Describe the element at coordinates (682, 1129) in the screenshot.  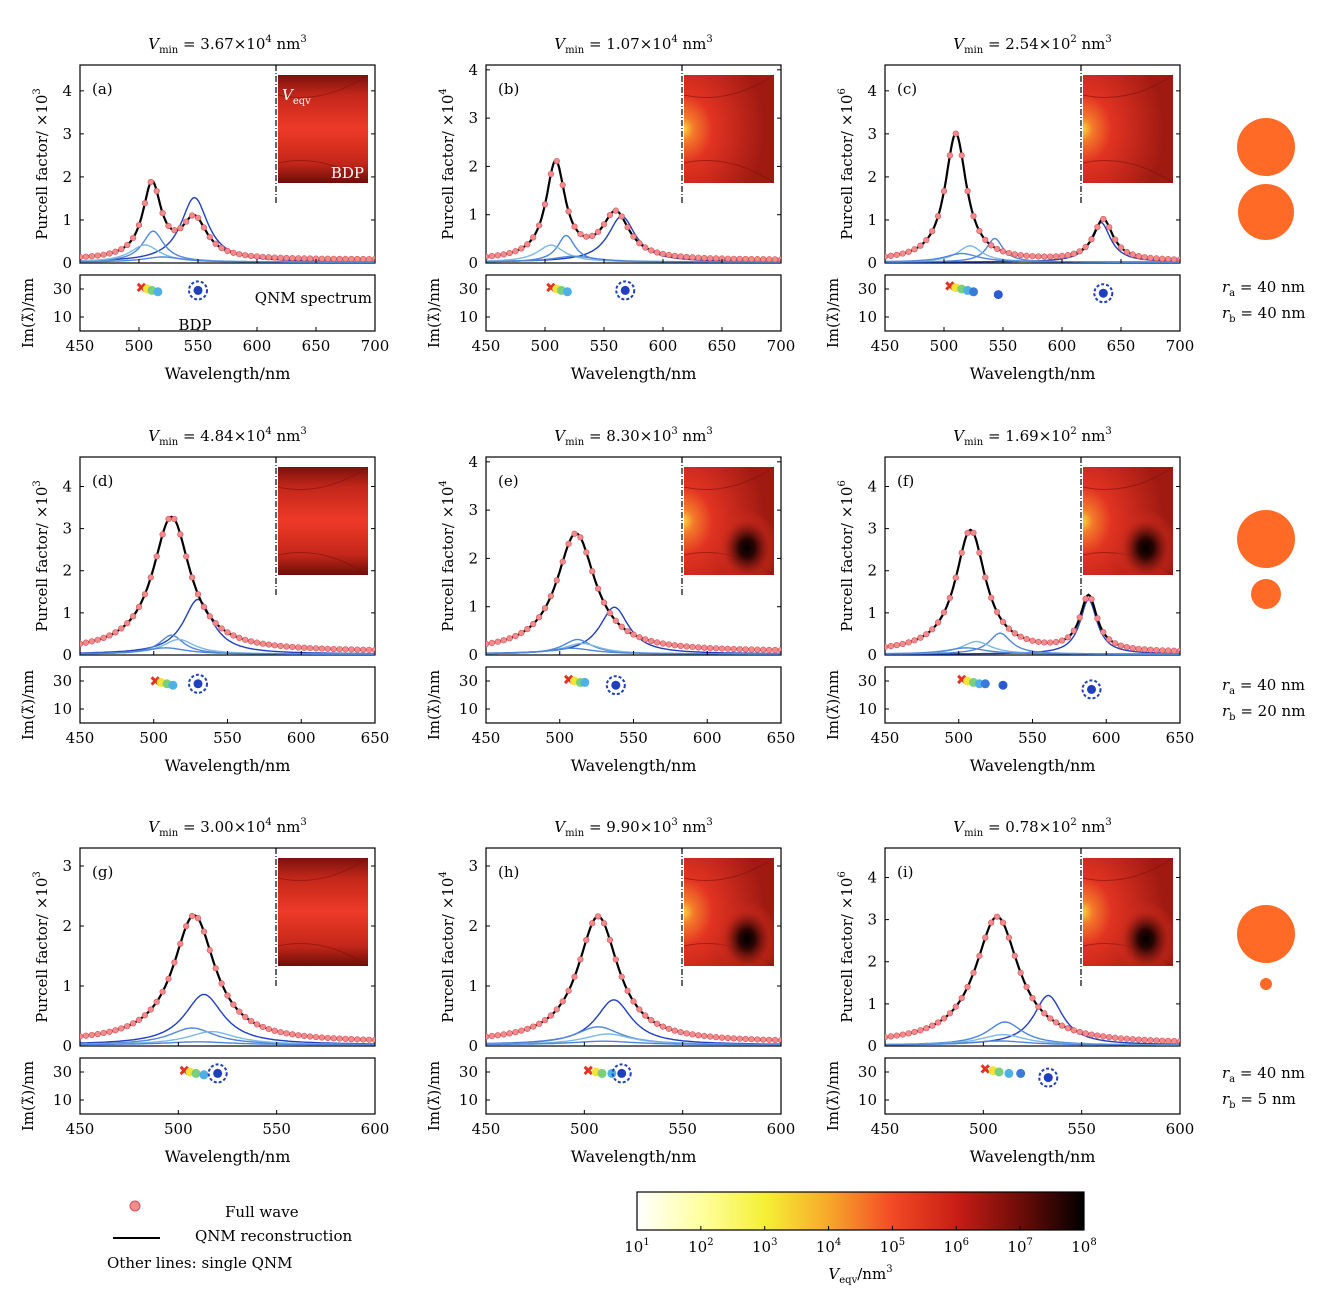
I see `x-tick-label: 550` at that location.